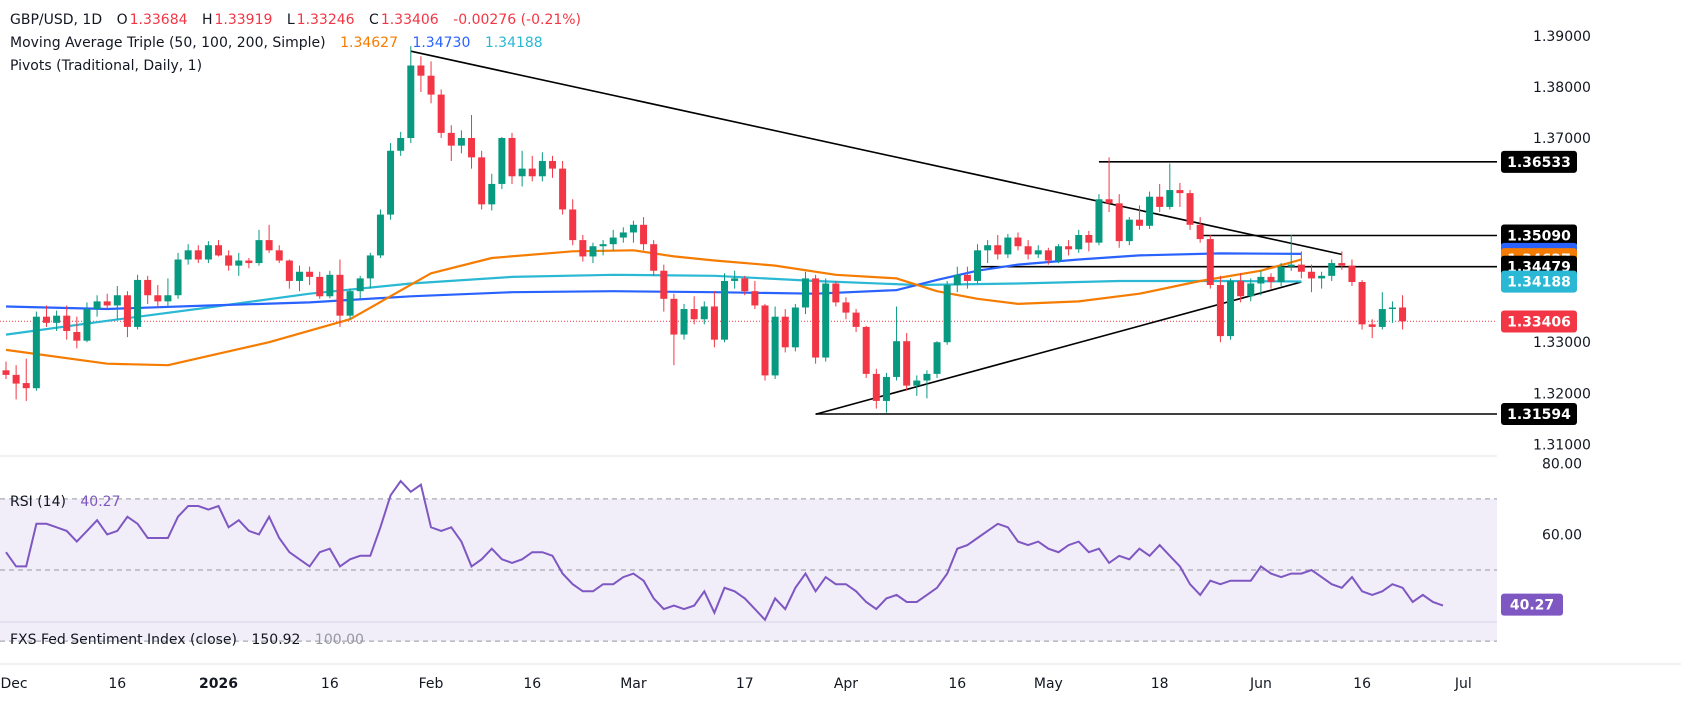 This screenshot has width=1681, height=709. I want to click on rsi-badge: 40.27, so click(1532, 604).